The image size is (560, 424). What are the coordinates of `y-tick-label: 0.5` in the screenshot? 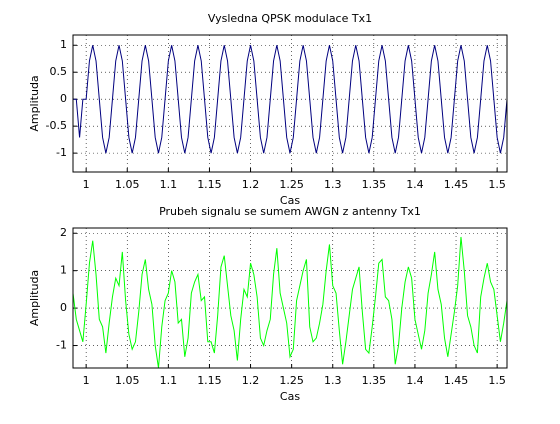 It's located at (59, 71).